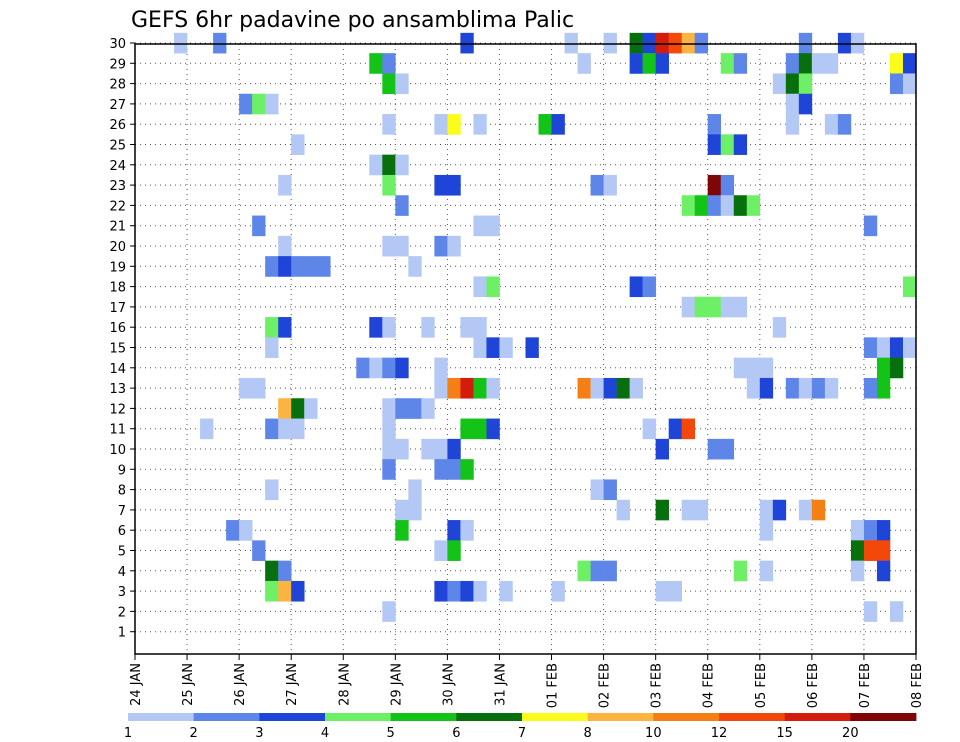 The image size is (960, 742). What do you see at coordinates (122, 592) in the screenshot?
I see `y-tick-label: 3` at bounding box center [122, 592].